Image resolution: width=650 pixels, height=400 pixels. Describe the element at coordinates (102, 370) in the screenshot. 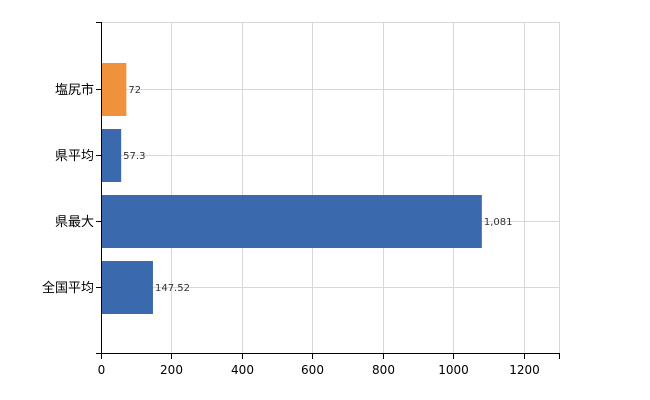

I see `x-tick-label: 0` at that location.